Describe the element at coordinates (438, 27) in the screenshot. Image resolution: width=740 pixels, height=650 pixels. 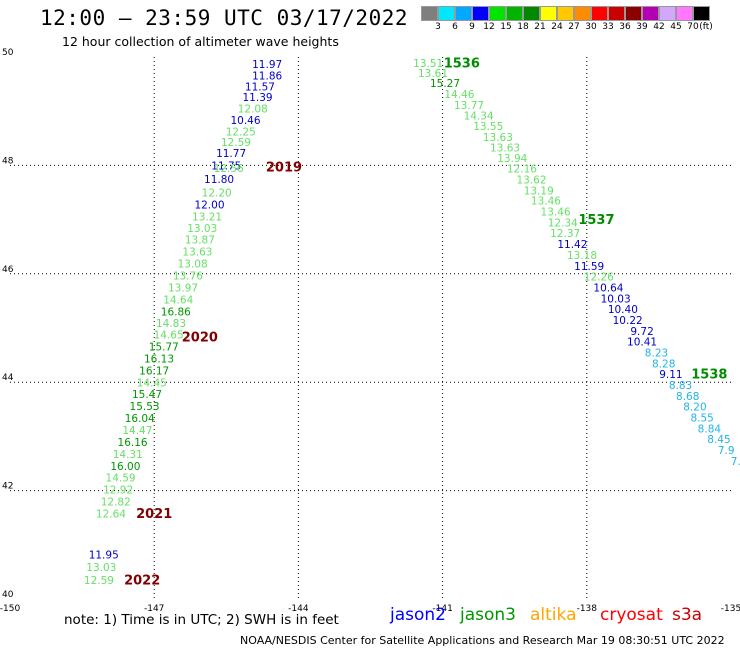
I see `color-scale-label: 3` at that location.